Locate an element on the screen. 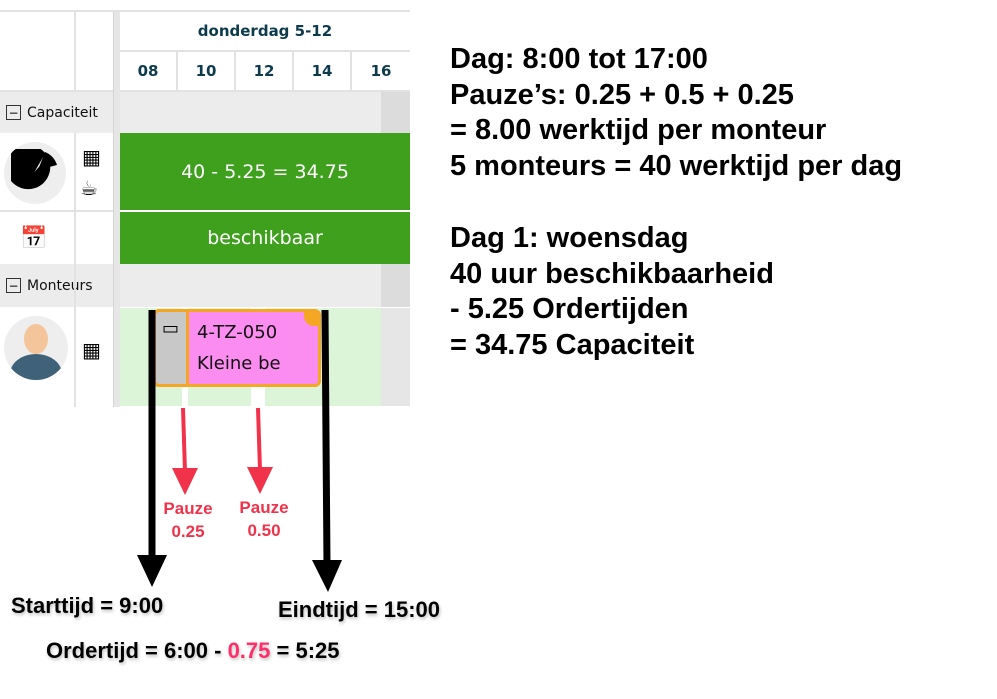 This screenshot has width=997, height=699. pause-value: 0.25 is located at coordinates (188, 531).